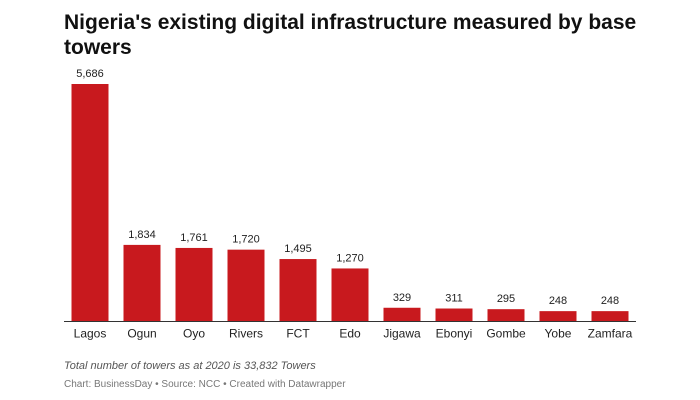 The image size is (700, 400). What do you see at coordinates (402, 314) in the screenshot?
I see `bar-jigawa` at bounding box center [402, 314].